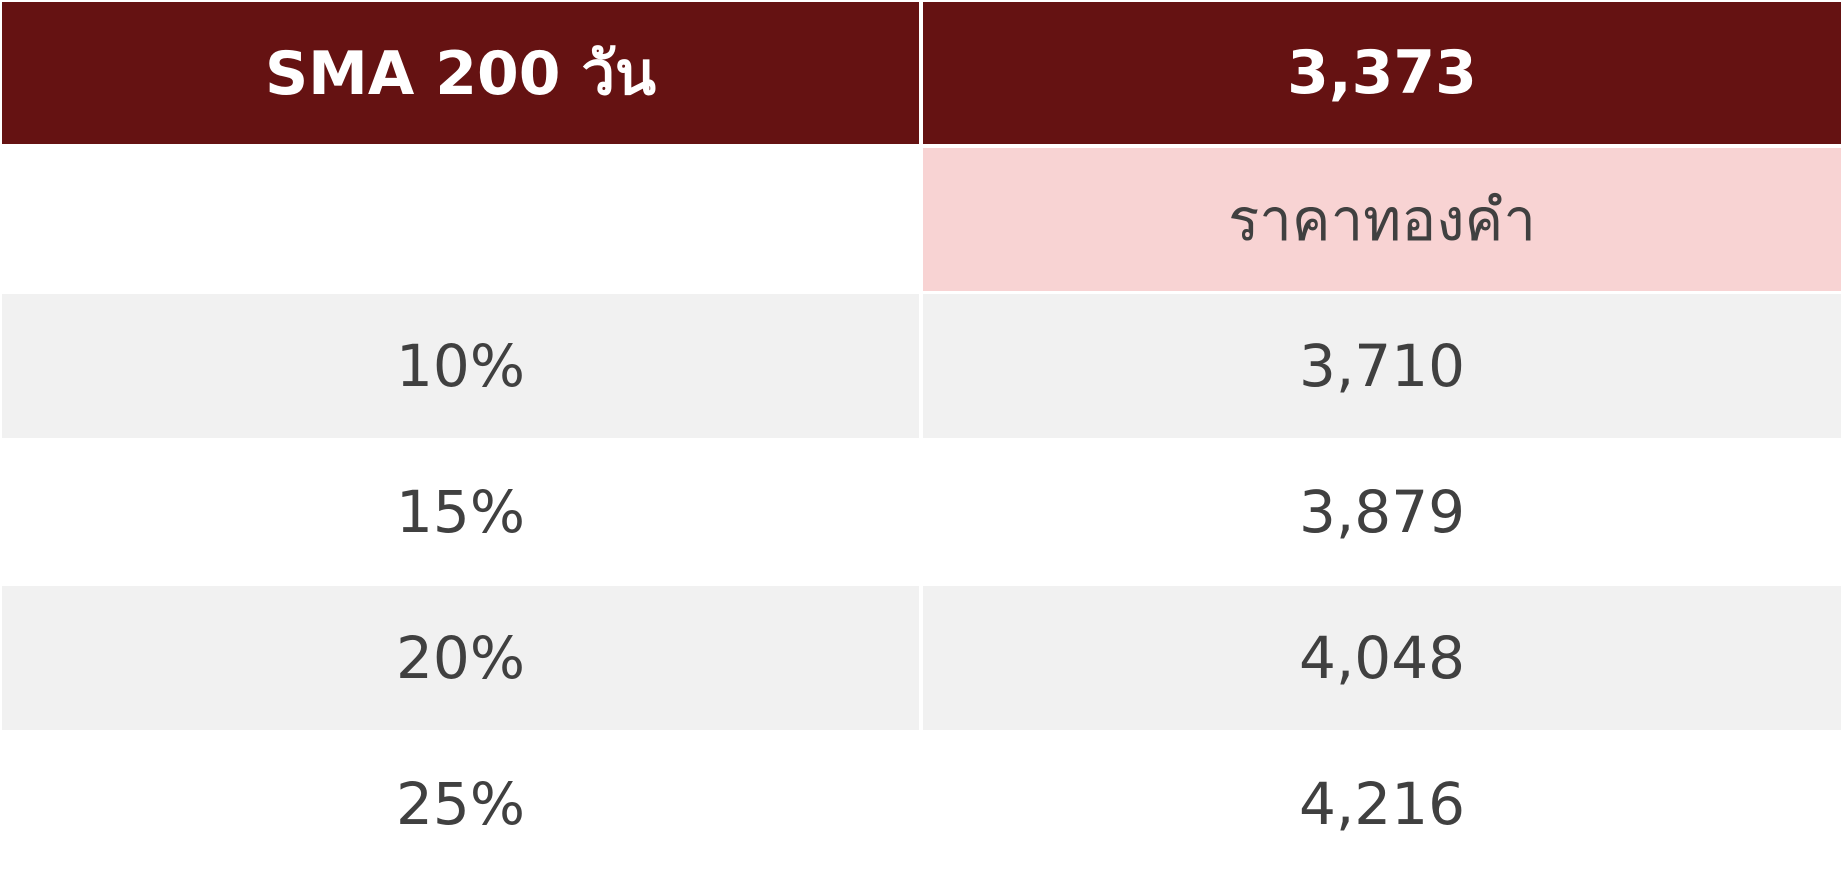 The height and width of the screenshot is (880, 1844). I want to click on price-cell: 4,216, so click(1382, 804).